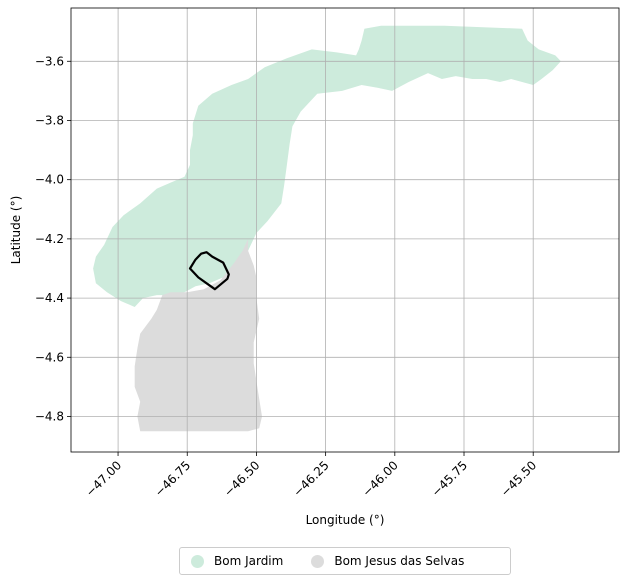 This screenshot has height=582, width=628. Describe the element at coordinates (197, 561) in the screenshot. I see `legend-marker-bom-jardim` at that location.